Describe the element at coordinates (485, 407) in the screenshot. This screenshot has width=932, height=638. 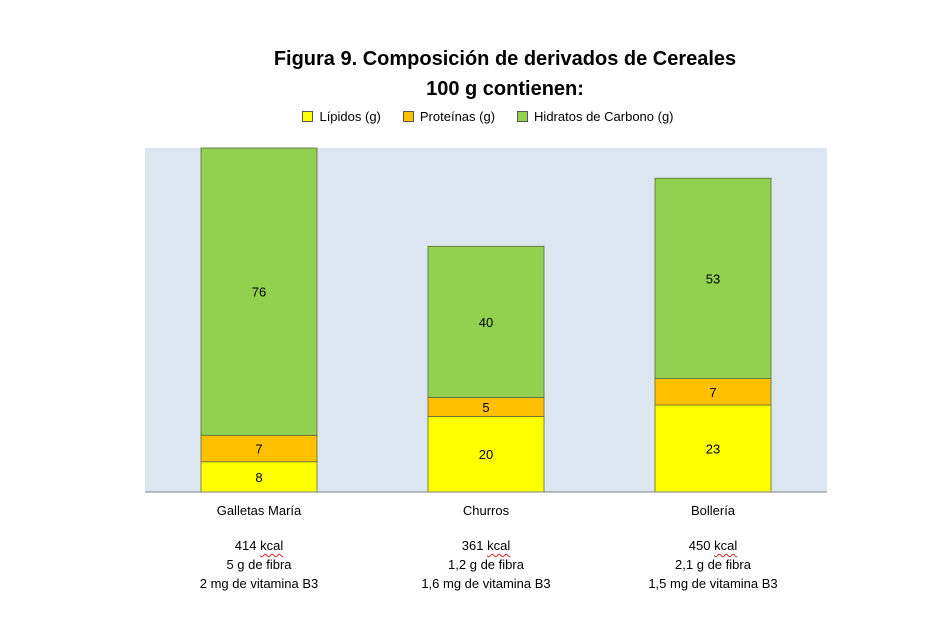
I see `data-label-1-1: 5` at that location.